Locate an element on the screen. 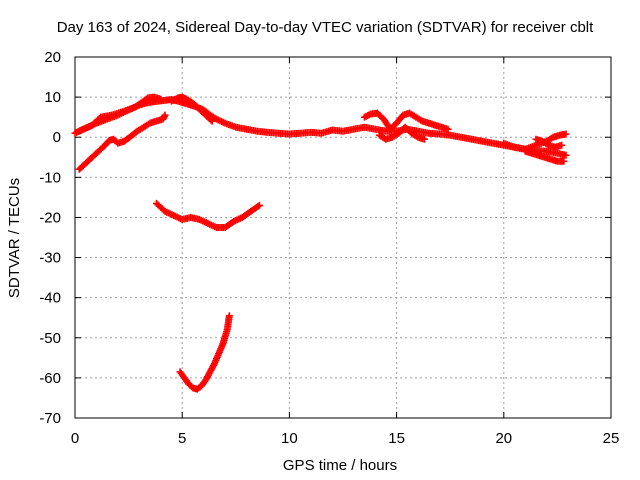 Image resolution: width=640 pixels, height=480 pixels. series-track-early-rise-a is located at coordinates (120, 114).